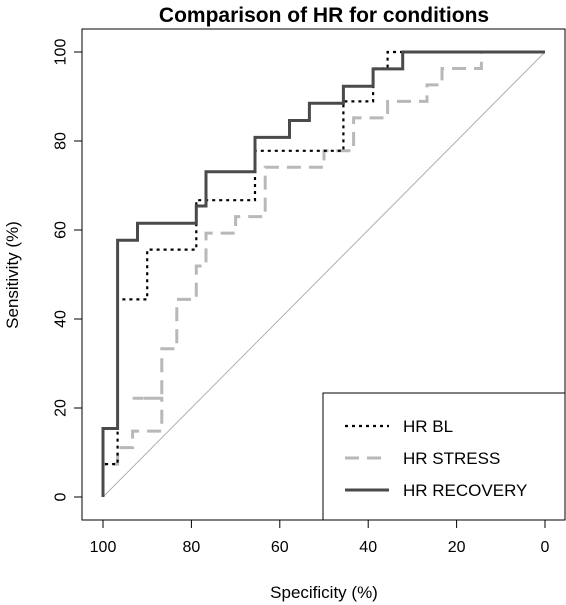 Image resolution: width=566 pixels, height=605 pixels. What do you see at coordinates (324, 15) in the screenshot?
I see `chart-title: Comparison of HR for conditions` at bounding box center [324, 15].